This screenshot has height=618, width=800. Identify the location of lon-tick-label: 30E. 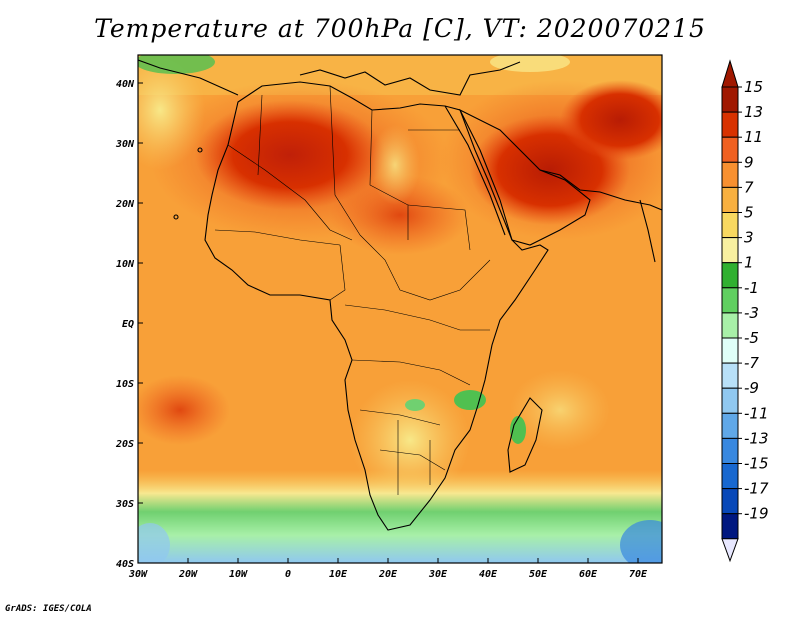
(438, 574).